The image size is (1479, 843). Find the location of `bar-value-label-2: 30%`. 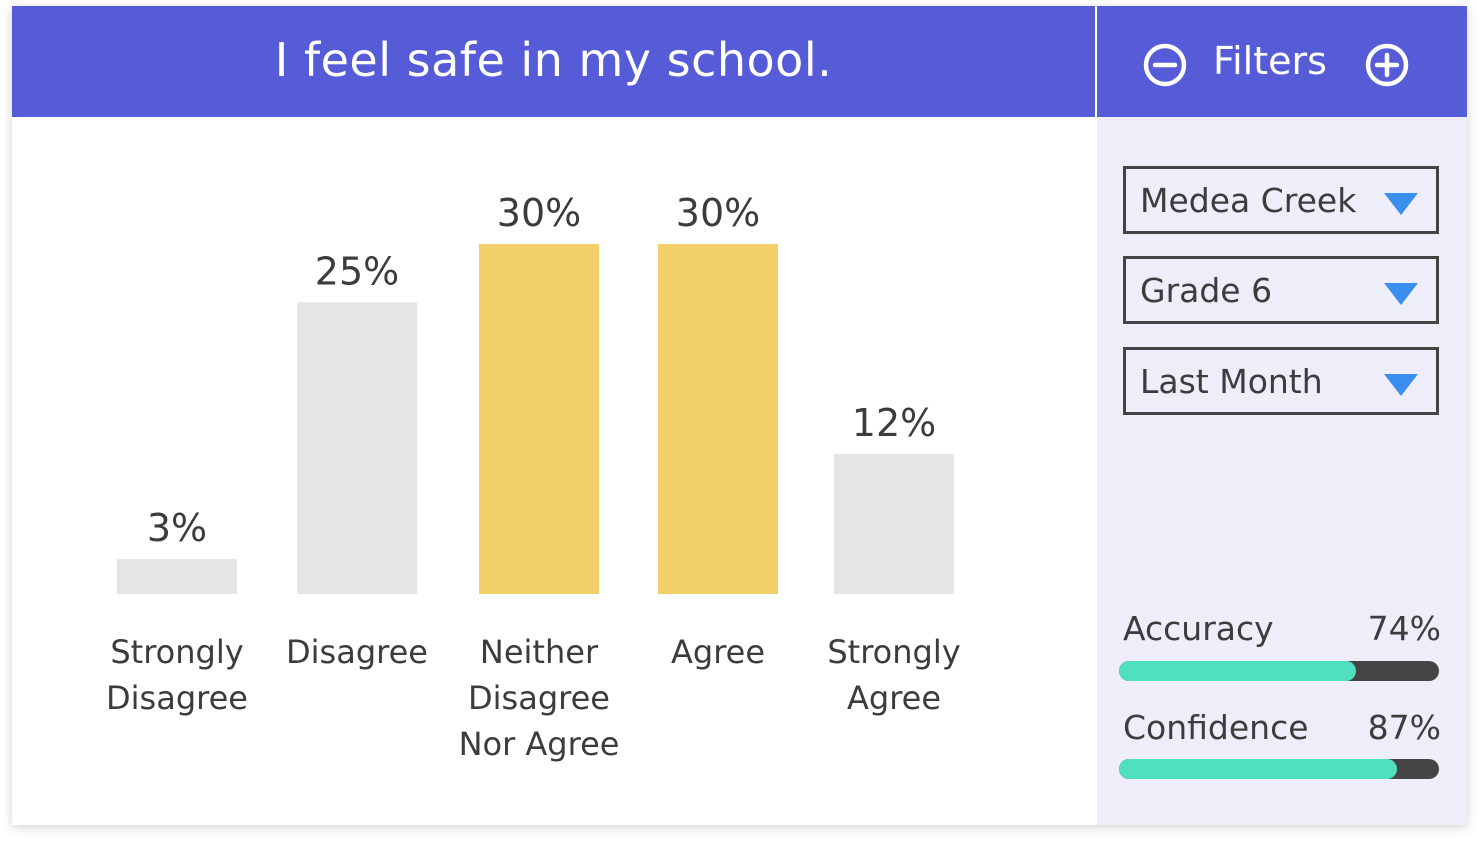

bar-value-label-2: 30% is located at coordinates (539, 213).